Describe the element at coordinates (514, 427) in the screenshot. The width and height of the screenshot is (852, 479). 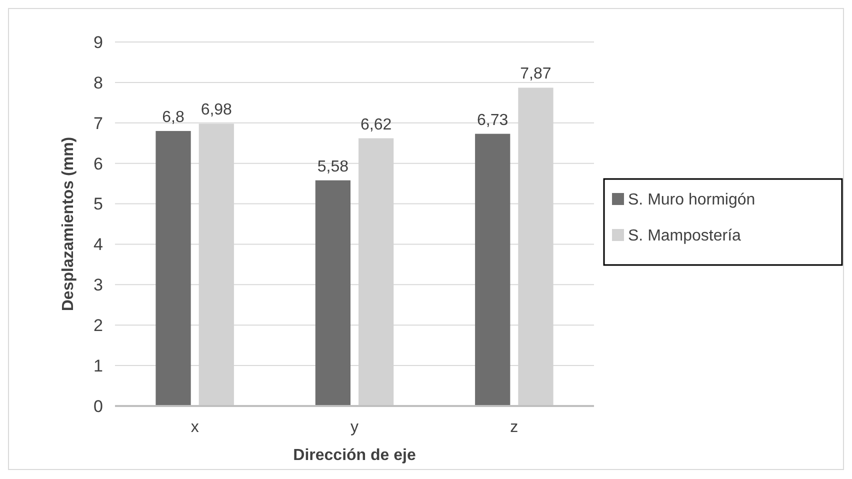
I see `x-tick-label: z` at that location.